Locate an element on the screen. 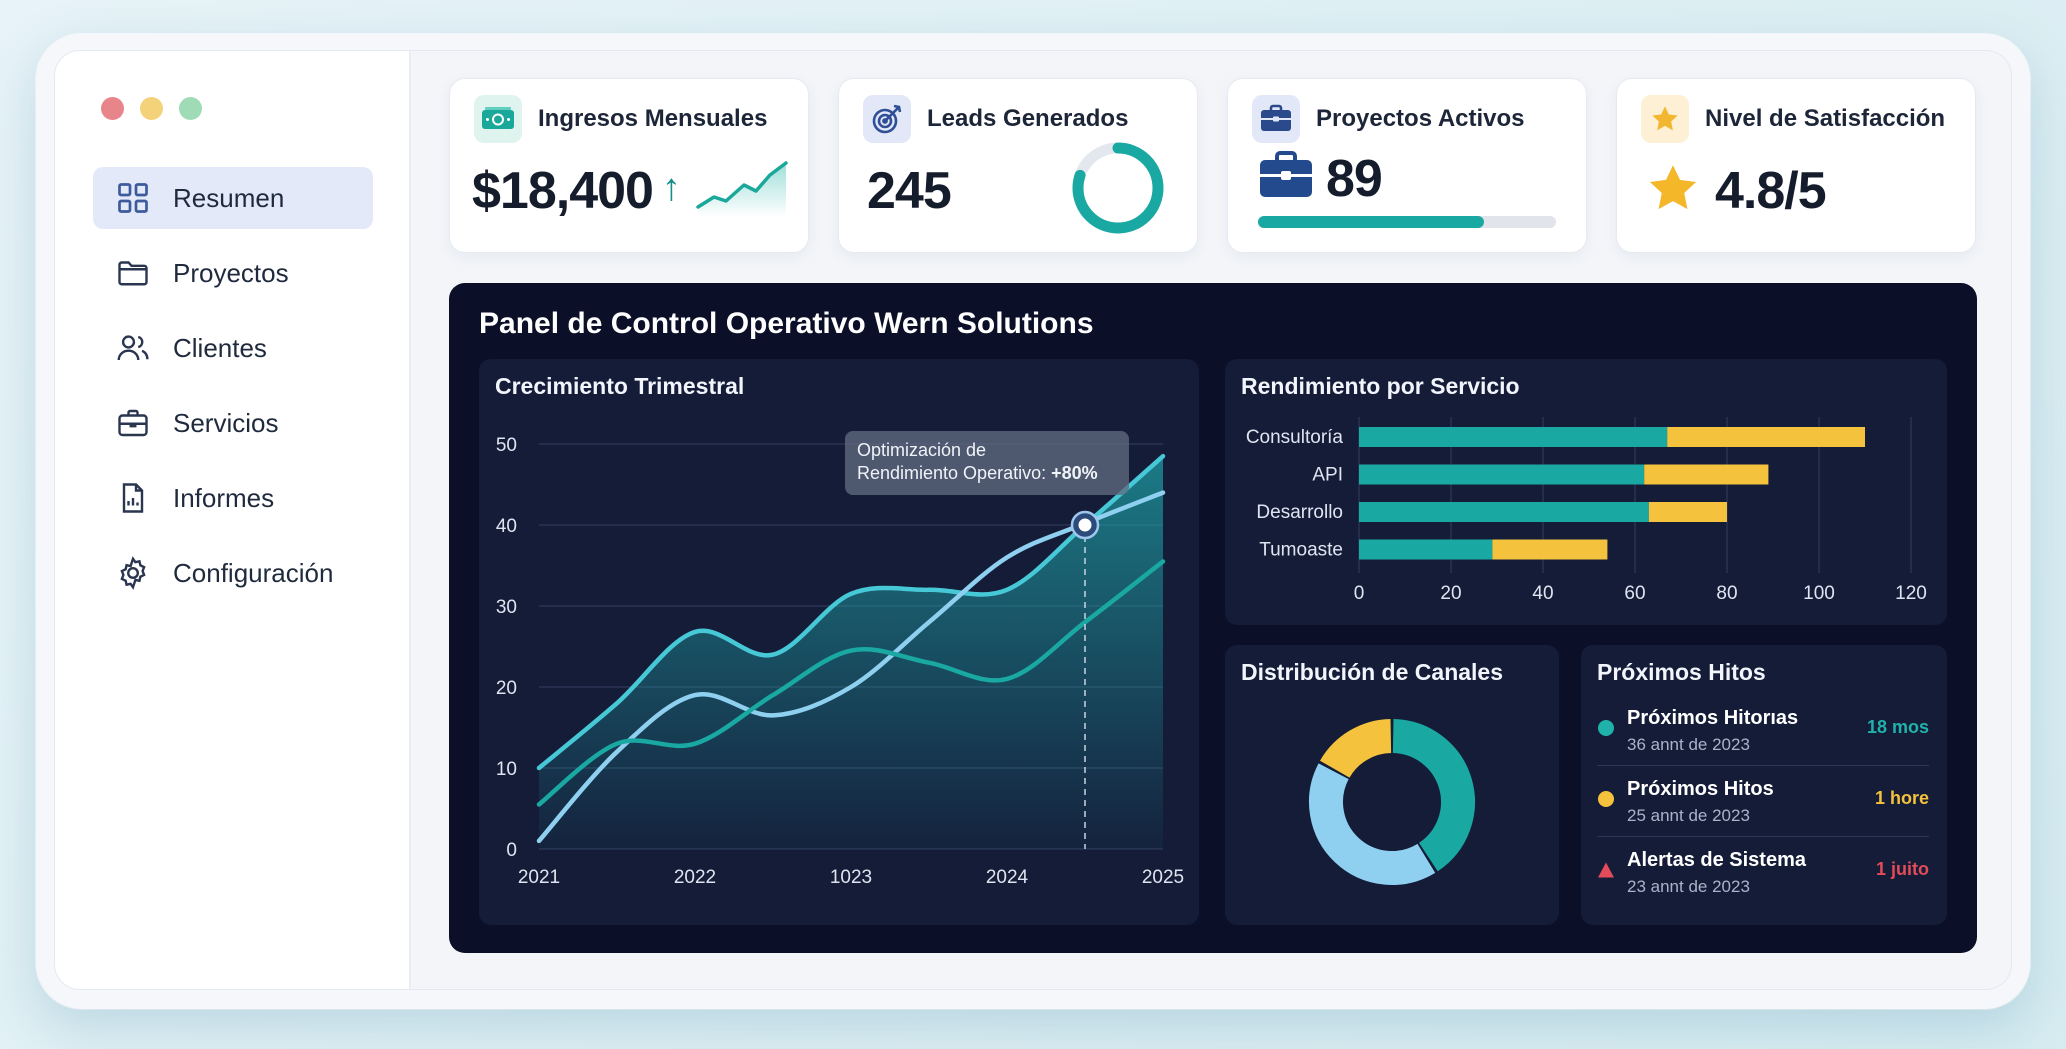  category-label: Consultoría is located at coordinates (1295, 437).